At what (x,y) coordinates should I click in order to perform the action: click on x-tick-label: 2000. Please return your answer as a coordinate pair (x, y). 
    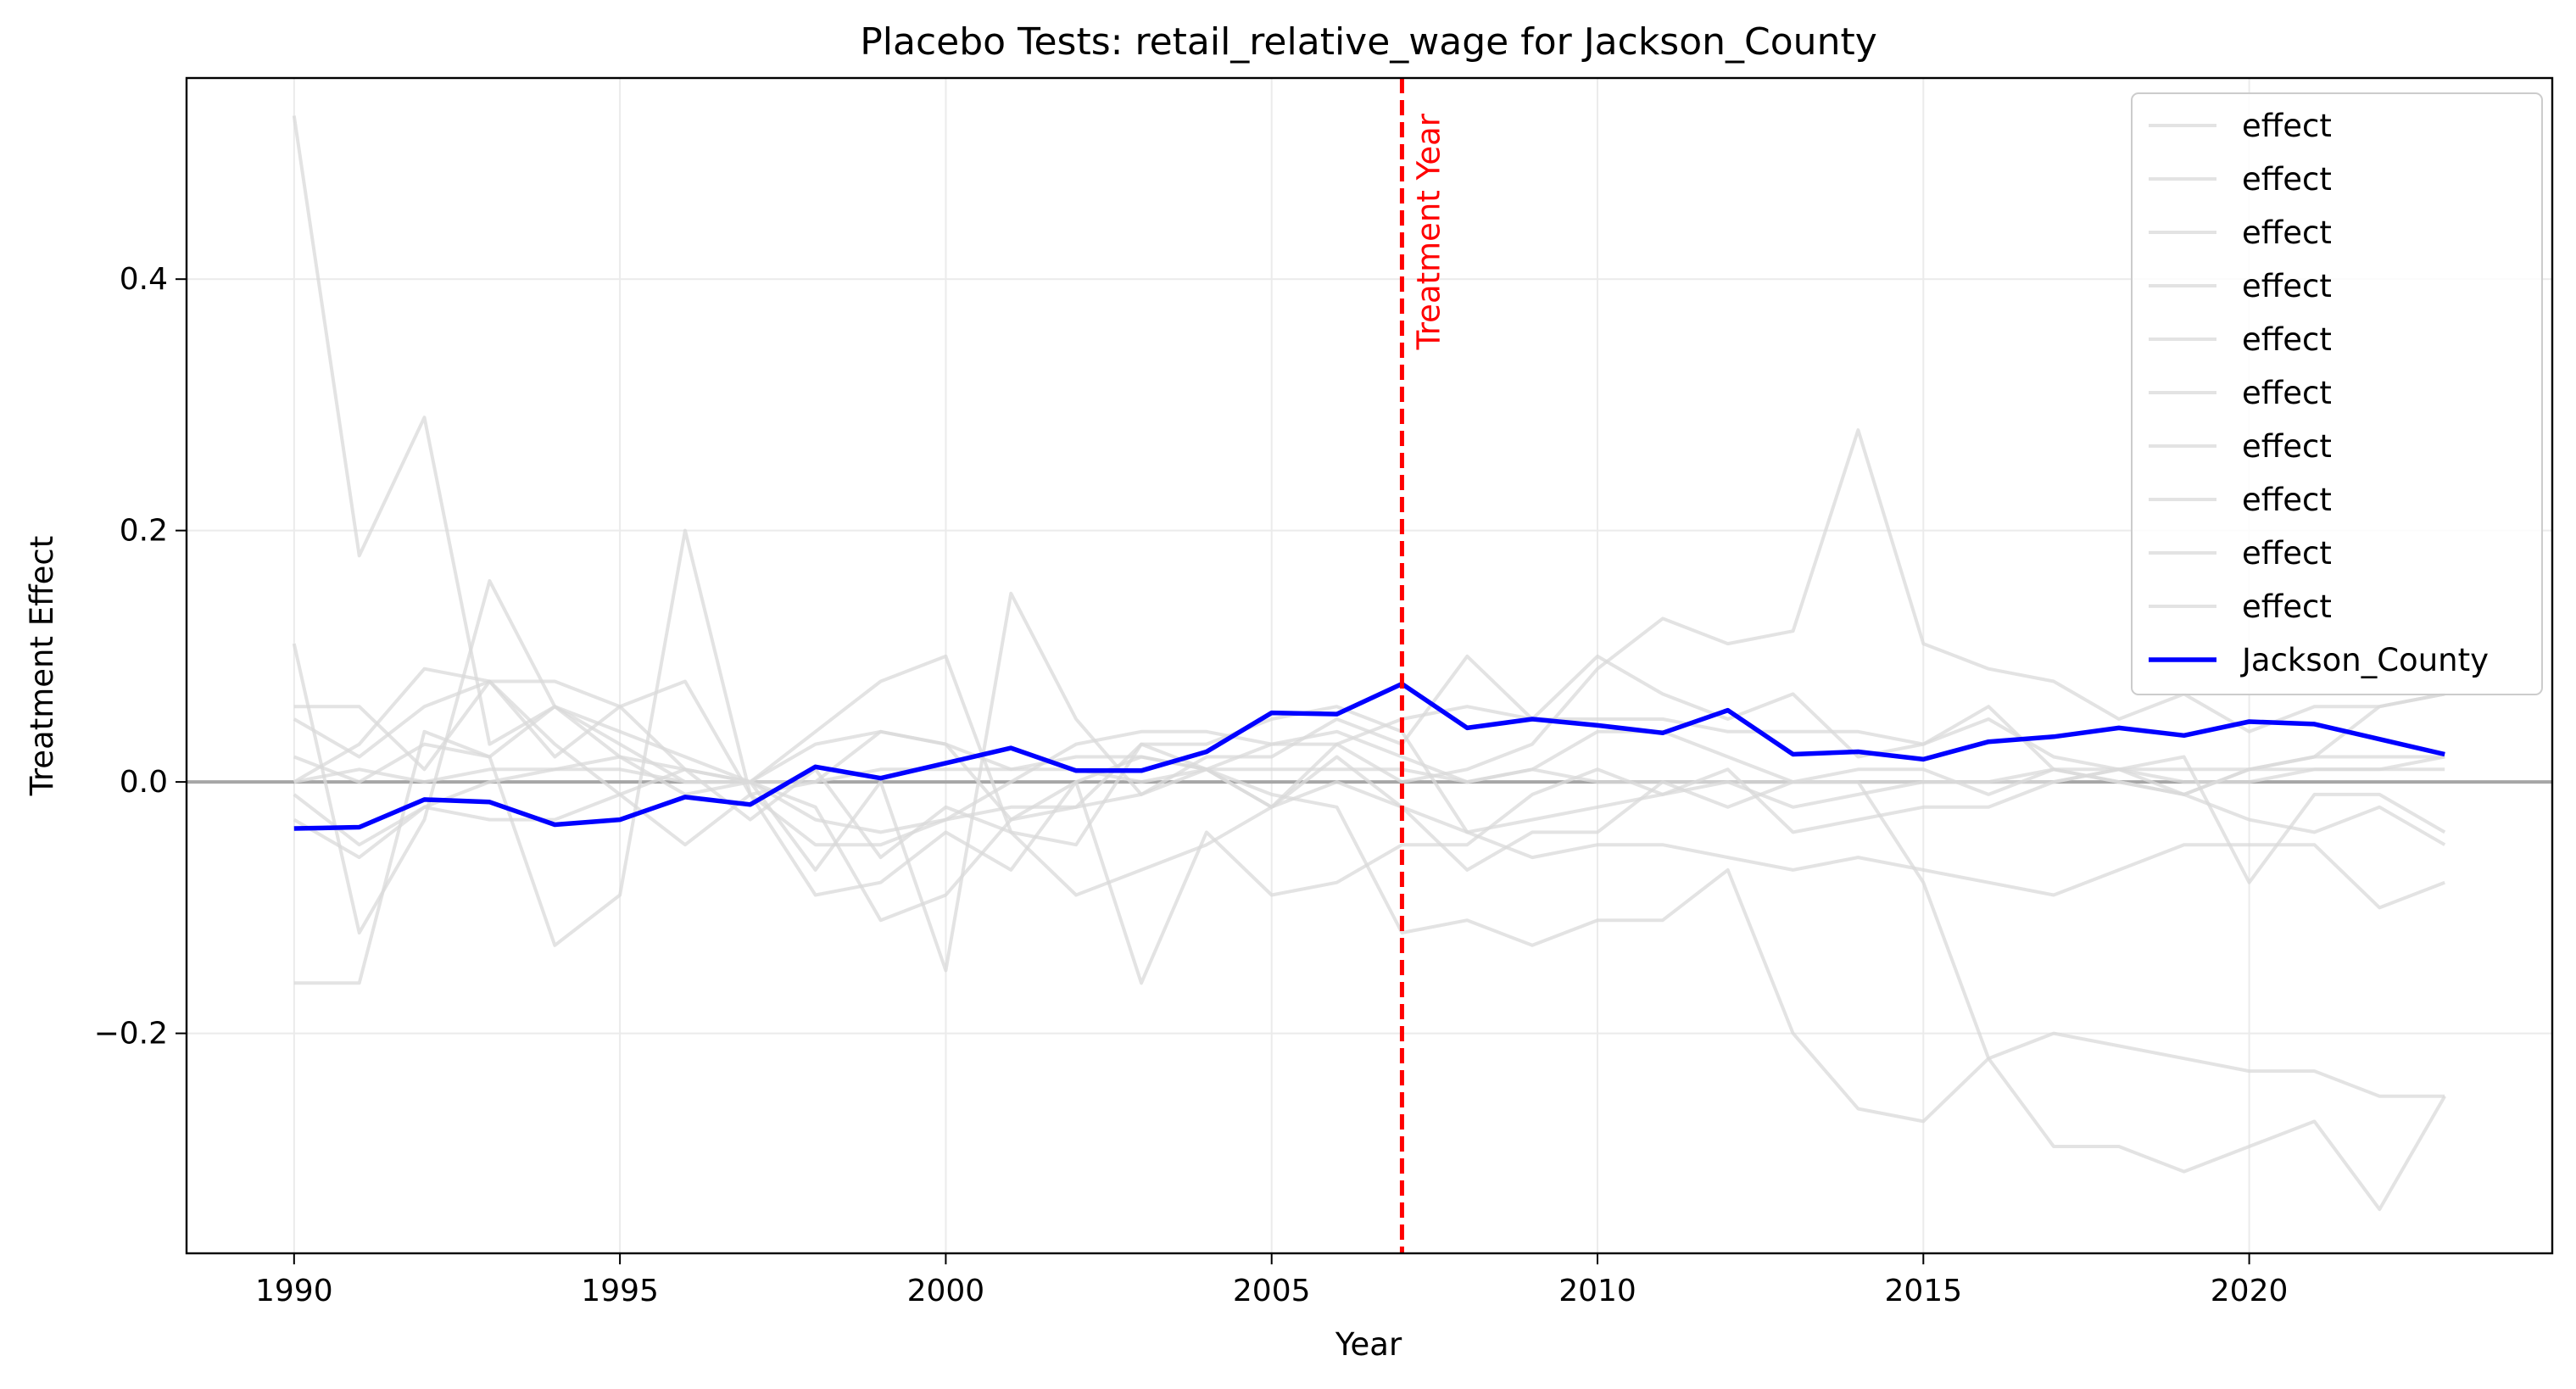
    Looking at the image, I should click on (946, 1291).